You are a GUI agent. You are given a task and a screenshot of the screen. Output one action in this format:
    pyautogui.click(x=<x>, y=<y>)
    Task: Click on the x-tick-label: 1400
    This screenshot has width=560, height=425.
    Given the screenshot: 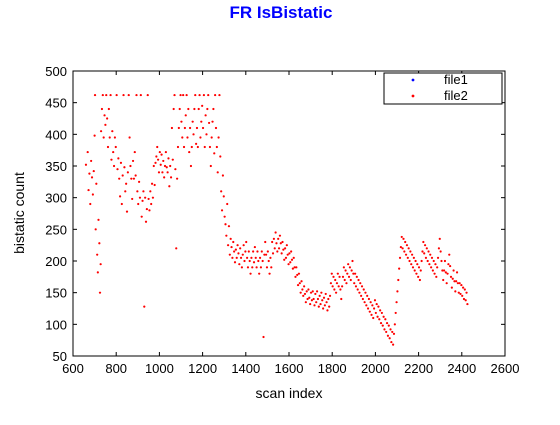 What is the action you would take?
    pyautogui.click(x=245, y=368)
    